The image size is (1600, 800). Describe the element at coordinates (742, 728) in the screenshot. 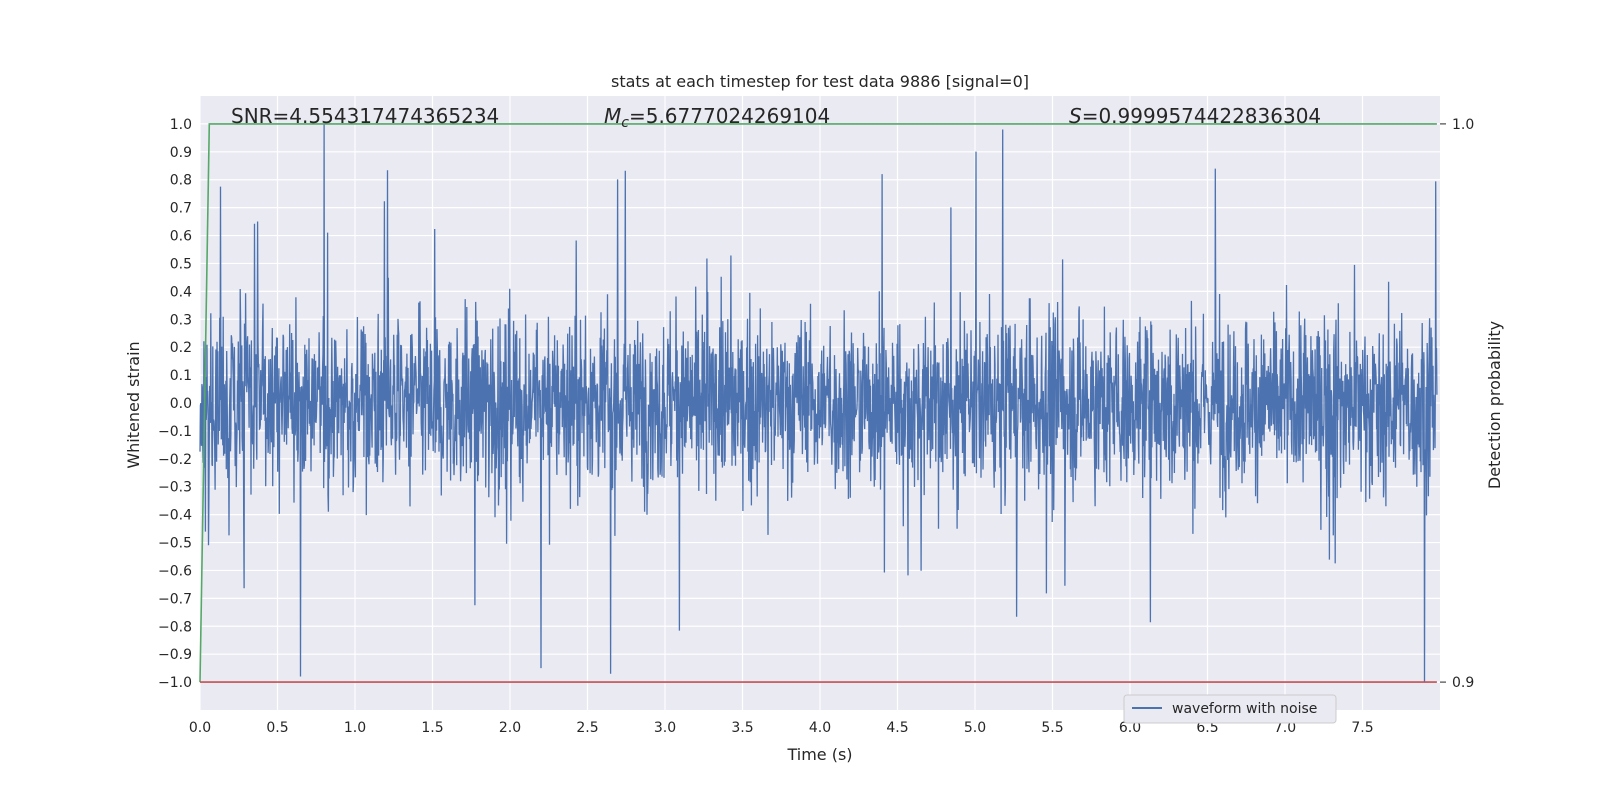

I see `x-tick-label: 3.5` at that location.